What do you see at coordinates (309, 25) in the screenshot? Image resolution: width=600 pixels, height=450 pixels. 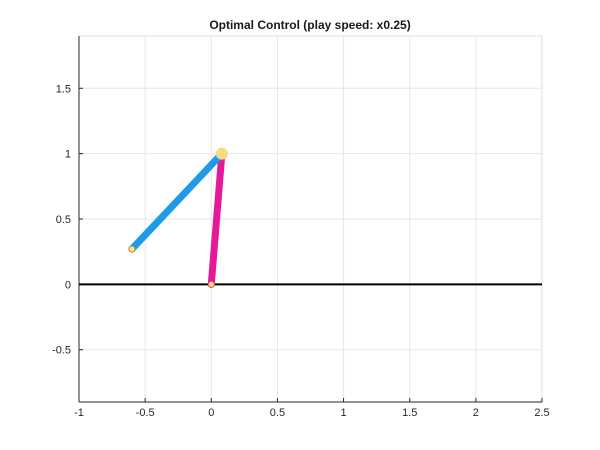 I see `plot-title: Optimal Control (play speed: x0.25)` at bounding box center [309, 25].